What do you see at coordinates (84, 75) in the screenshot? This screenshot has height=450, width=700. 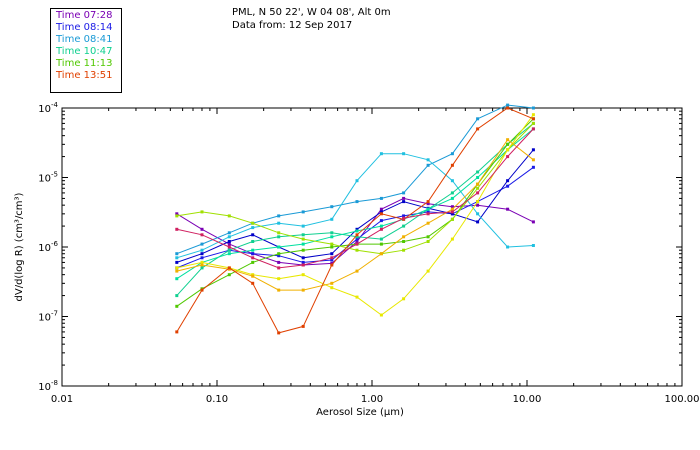 I see `legend-item: Time 13:51` at bounding box center [84, 75].